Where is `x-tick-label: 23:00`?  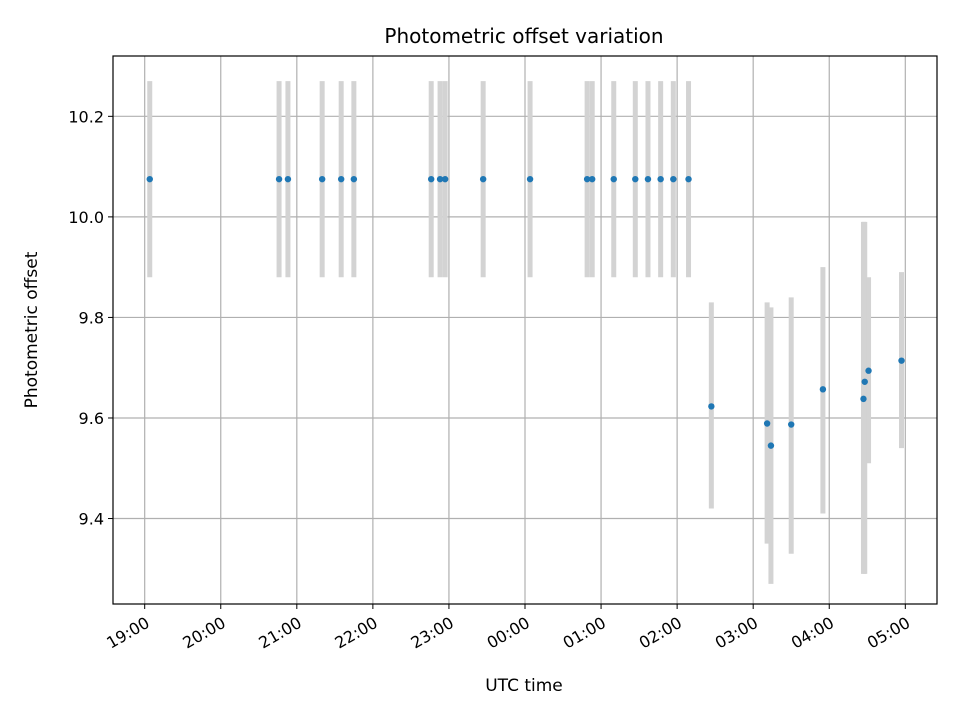
x-tick-label: 23:00 is located at coordinates (432, 633).